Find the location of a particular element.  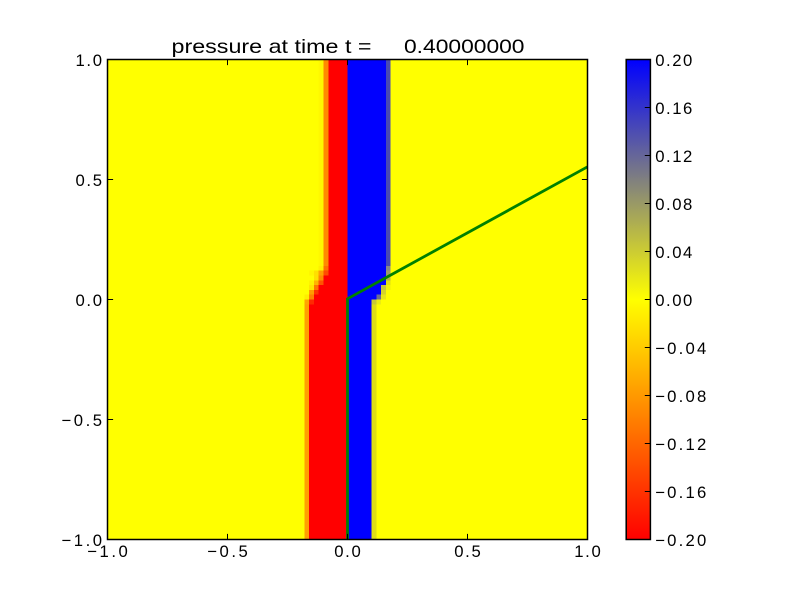

svg-text: −0.20 is located at coordinates (680, 540).